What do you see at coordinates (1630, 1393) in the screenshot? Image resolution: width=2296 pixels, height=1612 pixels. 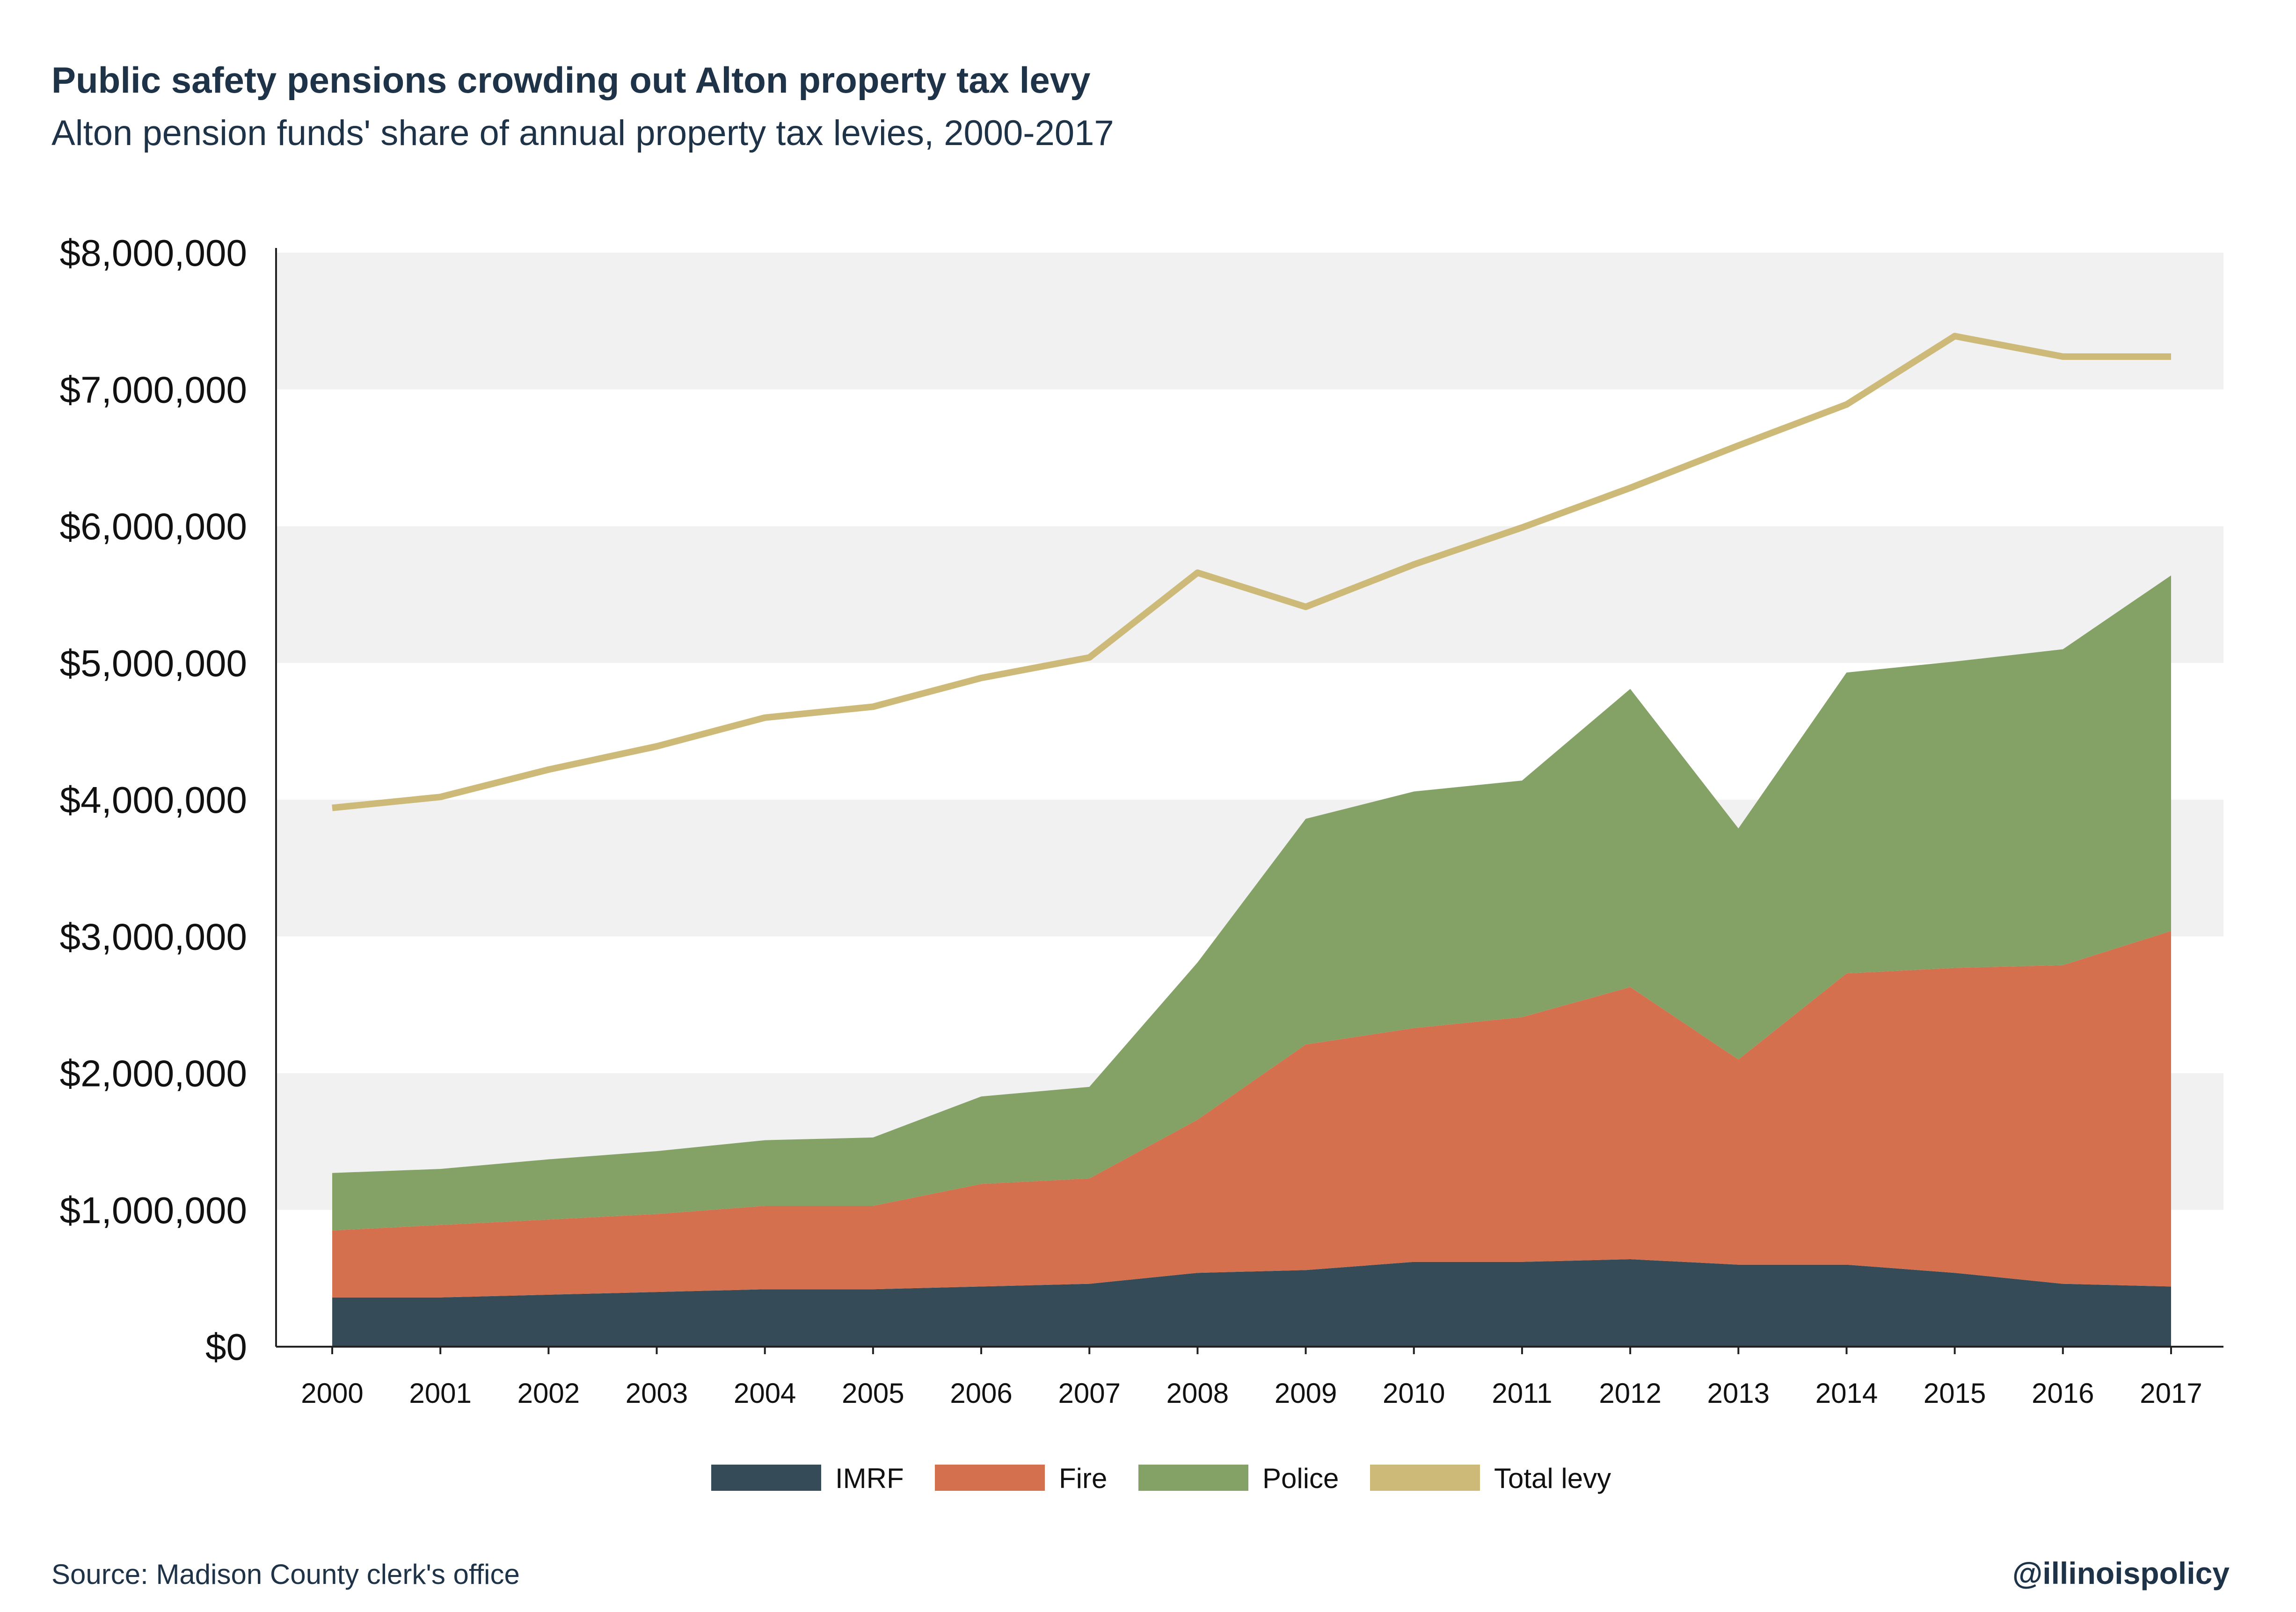 I see `x-tick-label: 2012` at bounding box center [1630, 1393].